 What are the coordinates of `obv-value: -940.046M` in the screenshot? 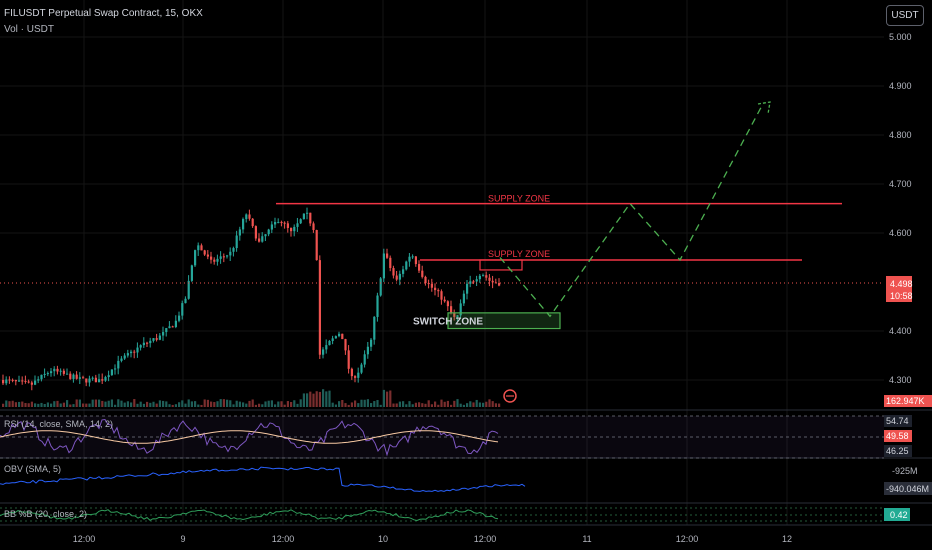 It's located at (907, 489).